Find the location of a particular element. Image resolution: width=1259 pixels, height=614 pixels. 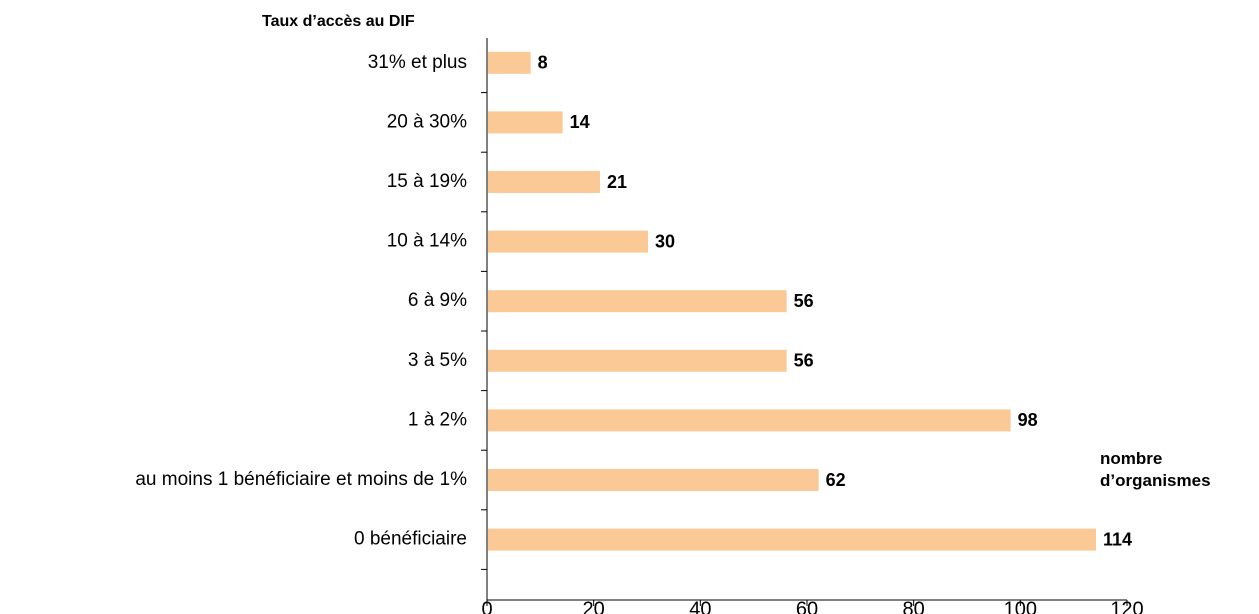

x-tick-label: 100 is located at coordinates (1020, 606).